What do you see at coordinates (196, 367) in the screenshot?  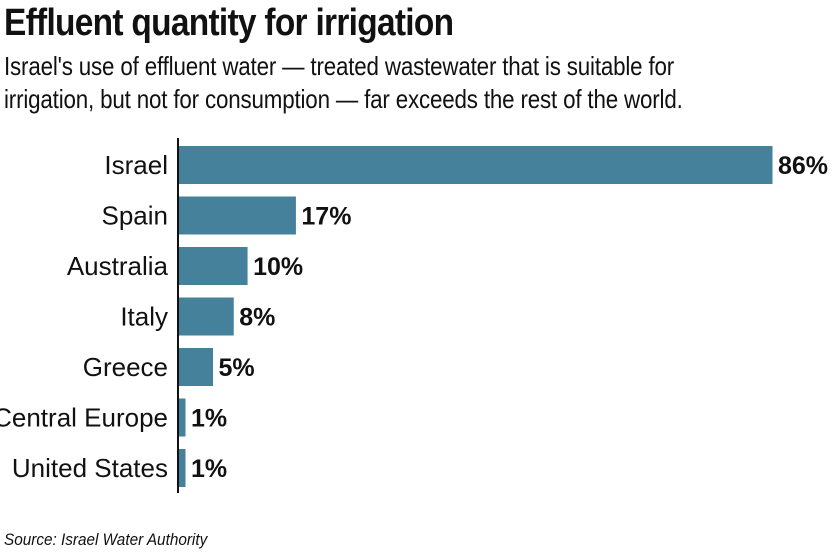 I see `bar-greece` at bounding box center [196, 367].